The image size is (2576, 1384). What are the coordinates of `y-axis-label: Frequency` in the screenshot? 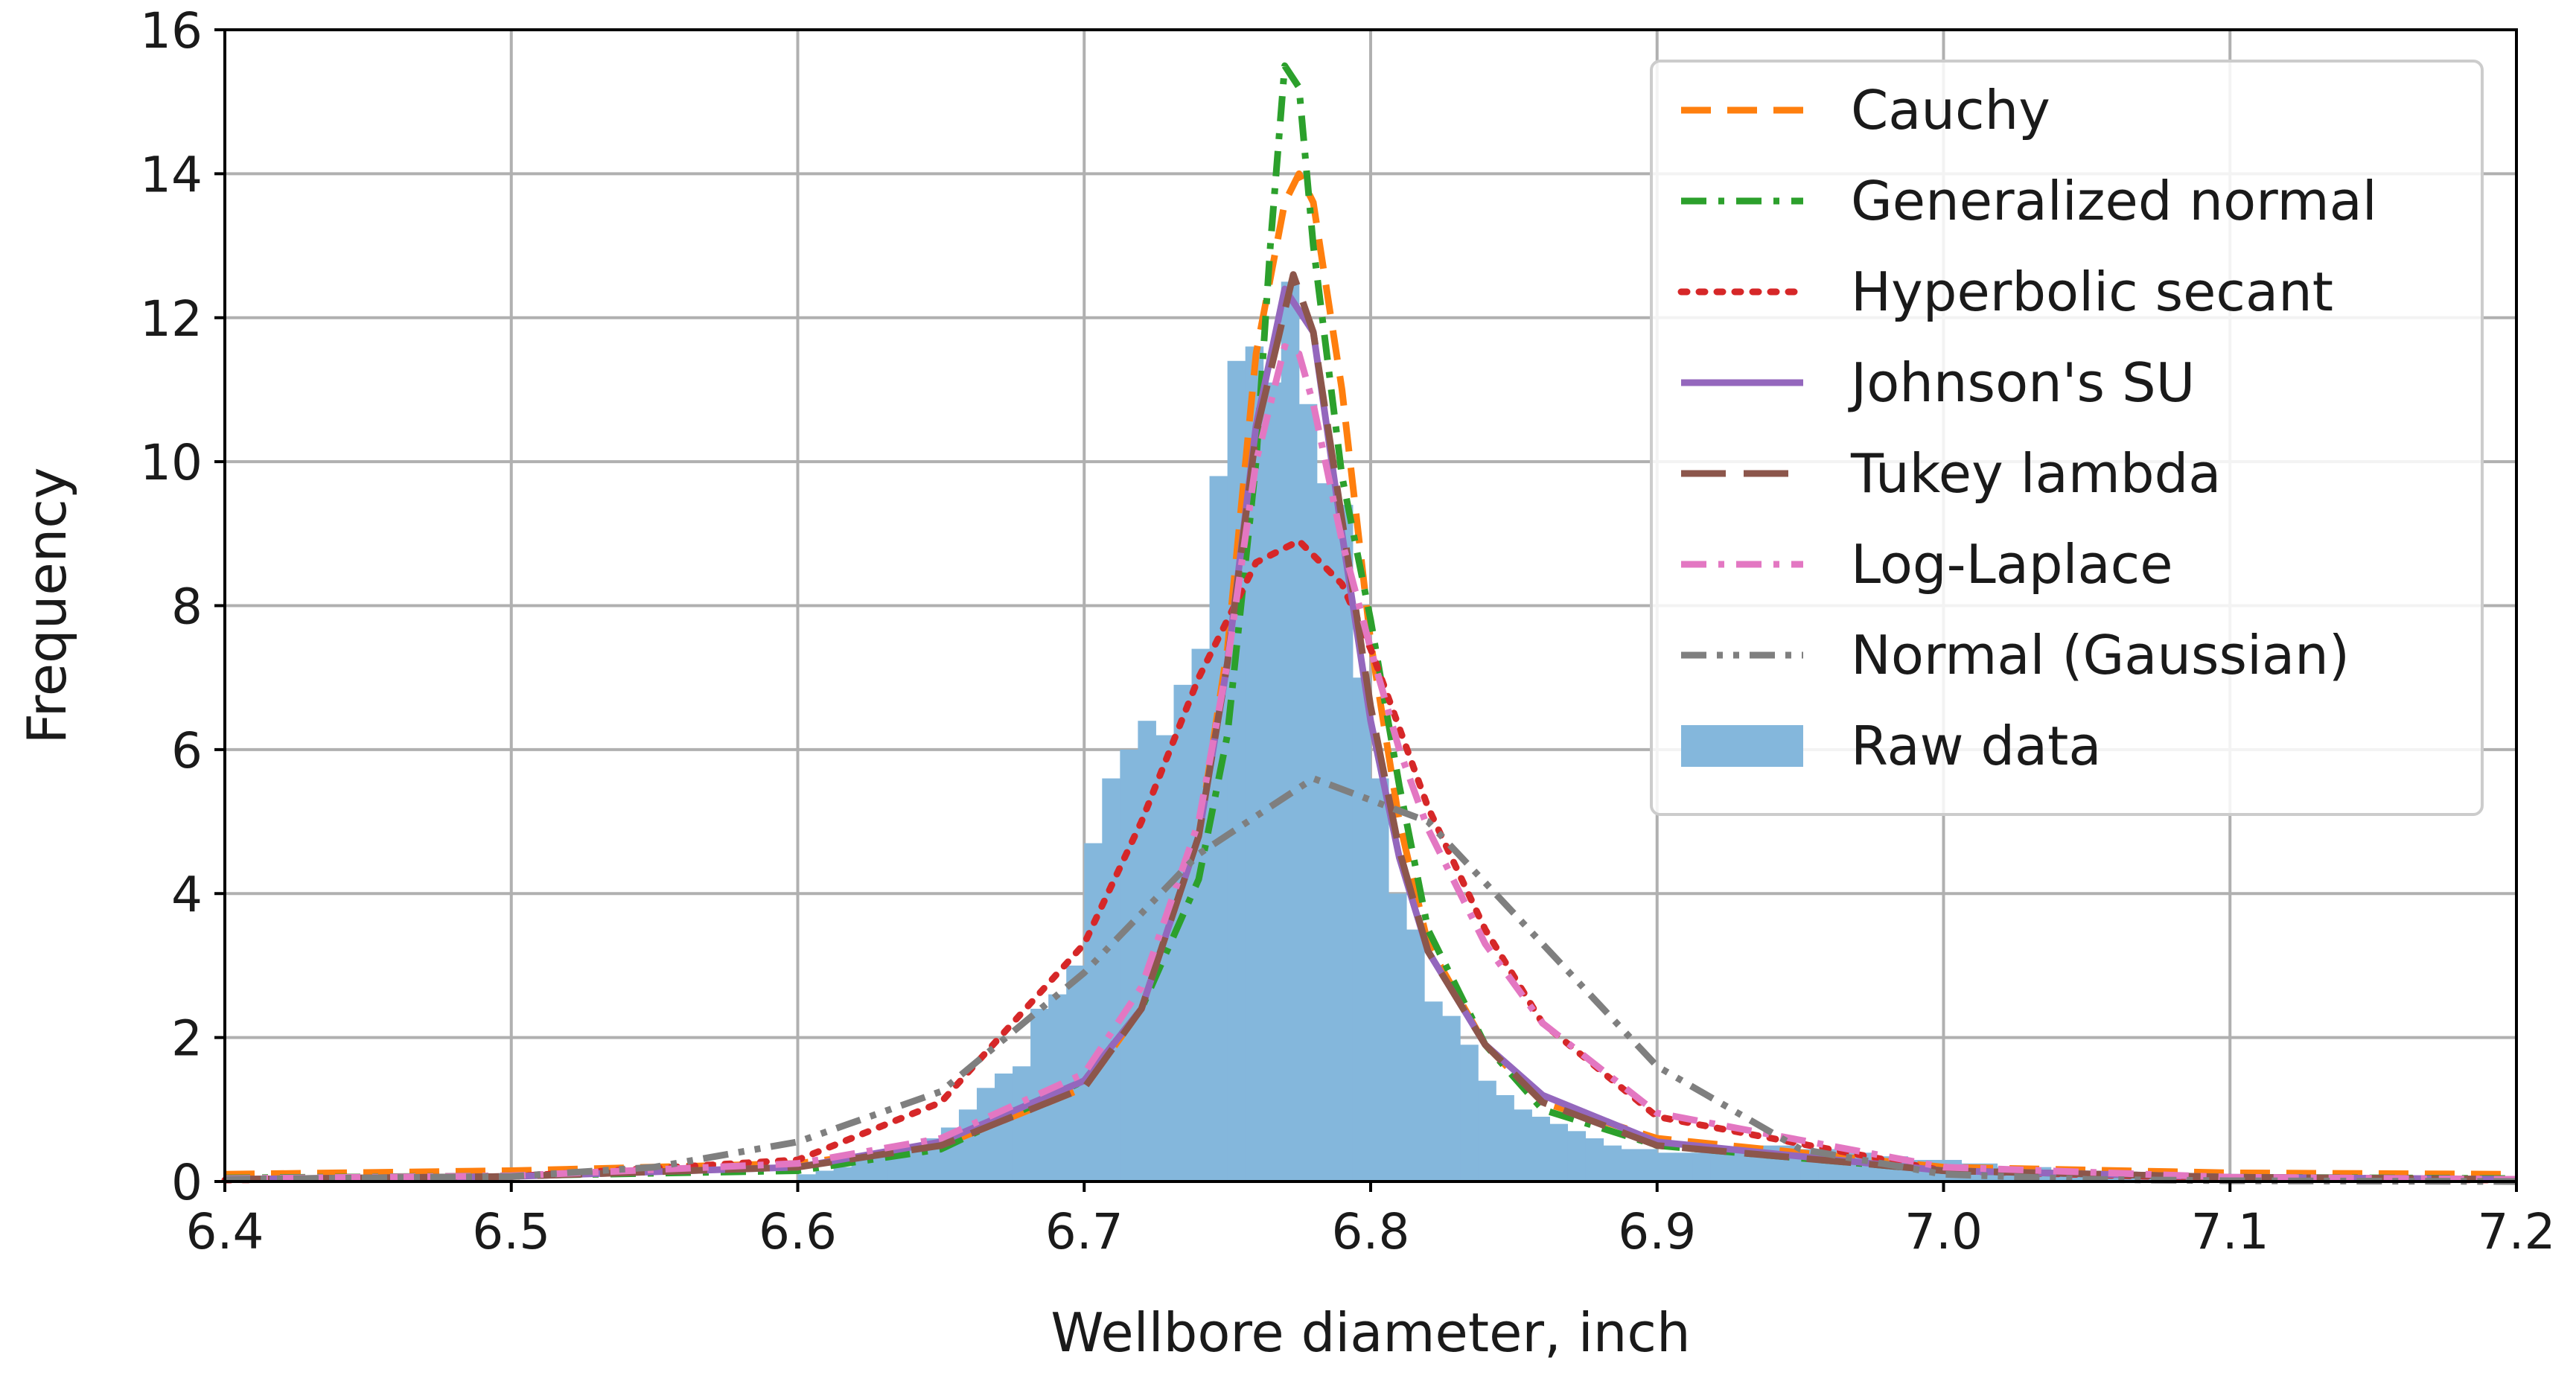 It's located at (47, 606).